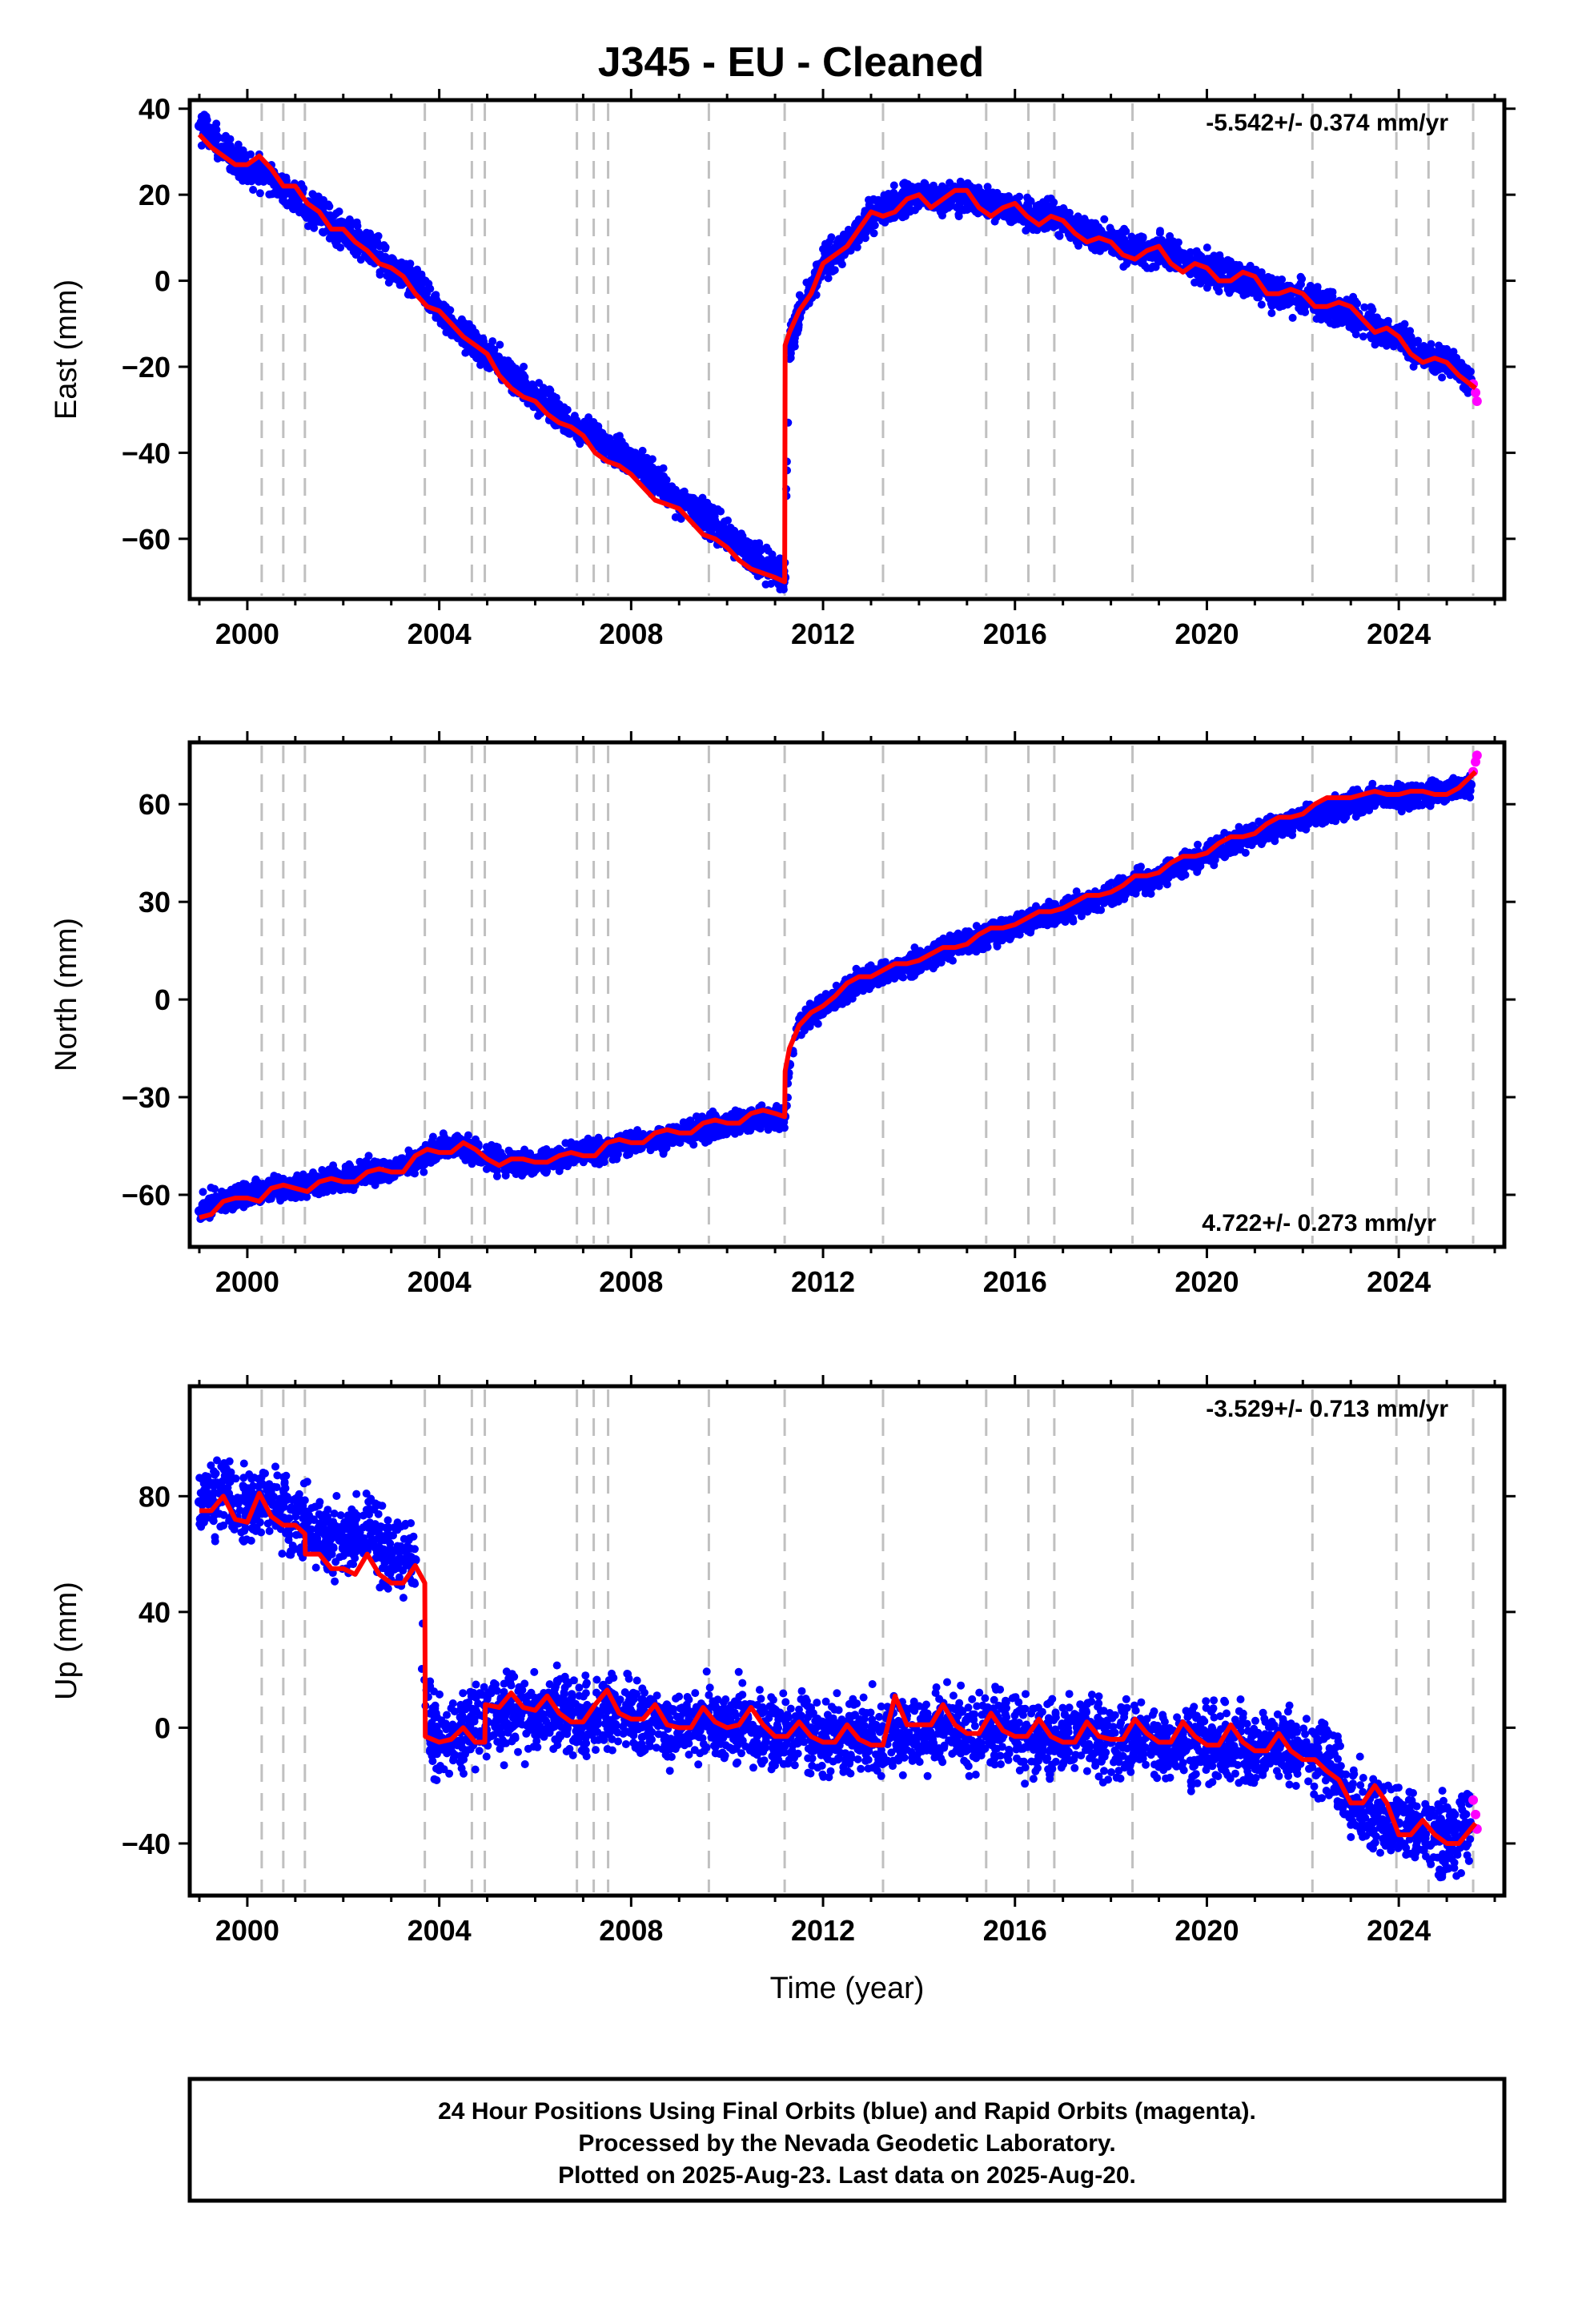 The width and height of the screenshot is (1582, 2324). I want to click on east-x-tick-label: 2016, so click(1015, 633).